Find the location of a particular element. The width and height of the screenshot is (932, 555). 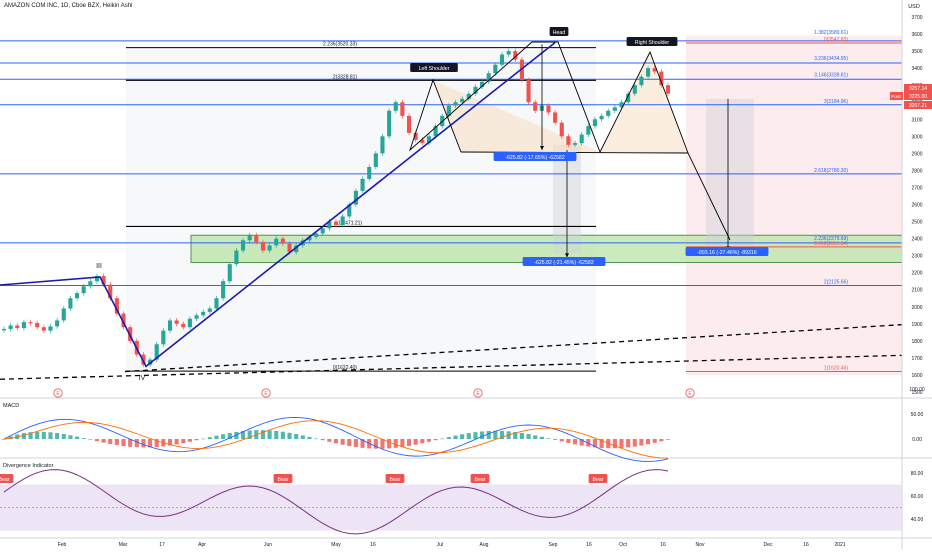

wave-label-iv: IV is located at coordinates (142, 378).